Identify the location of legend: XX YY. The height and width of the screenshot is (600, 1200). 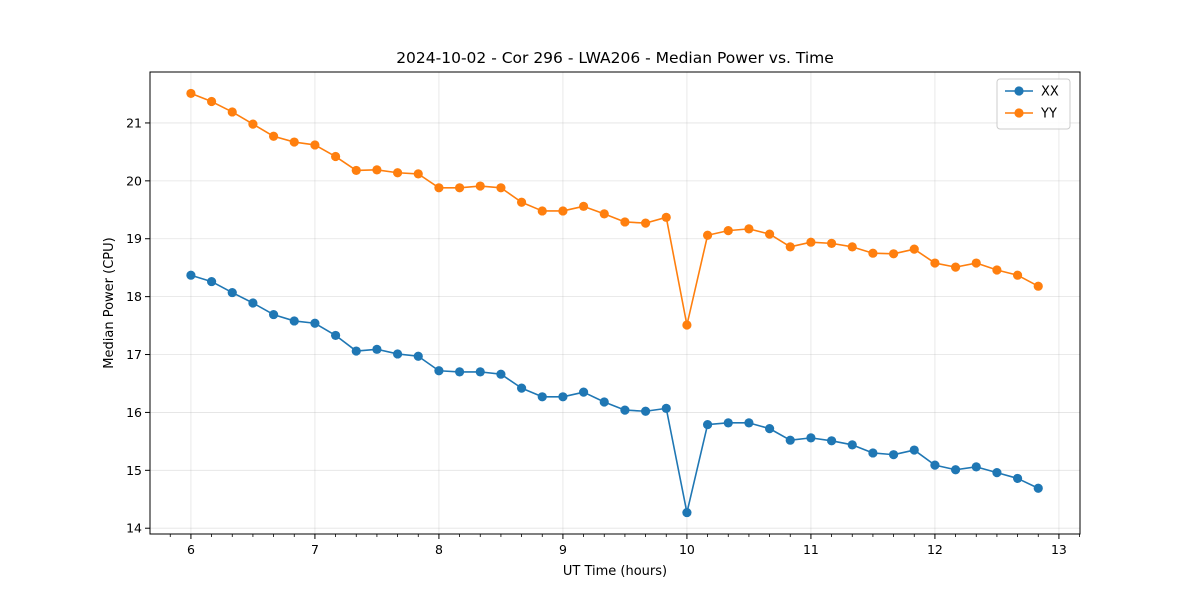
(1033, 104).